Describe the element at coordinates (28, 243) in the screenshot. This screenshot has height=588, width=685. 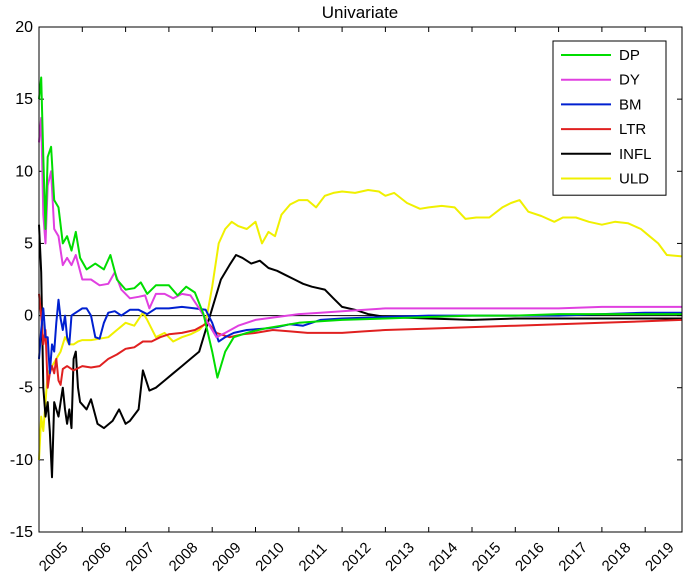
I see `y-tick-label: 5` at that location.